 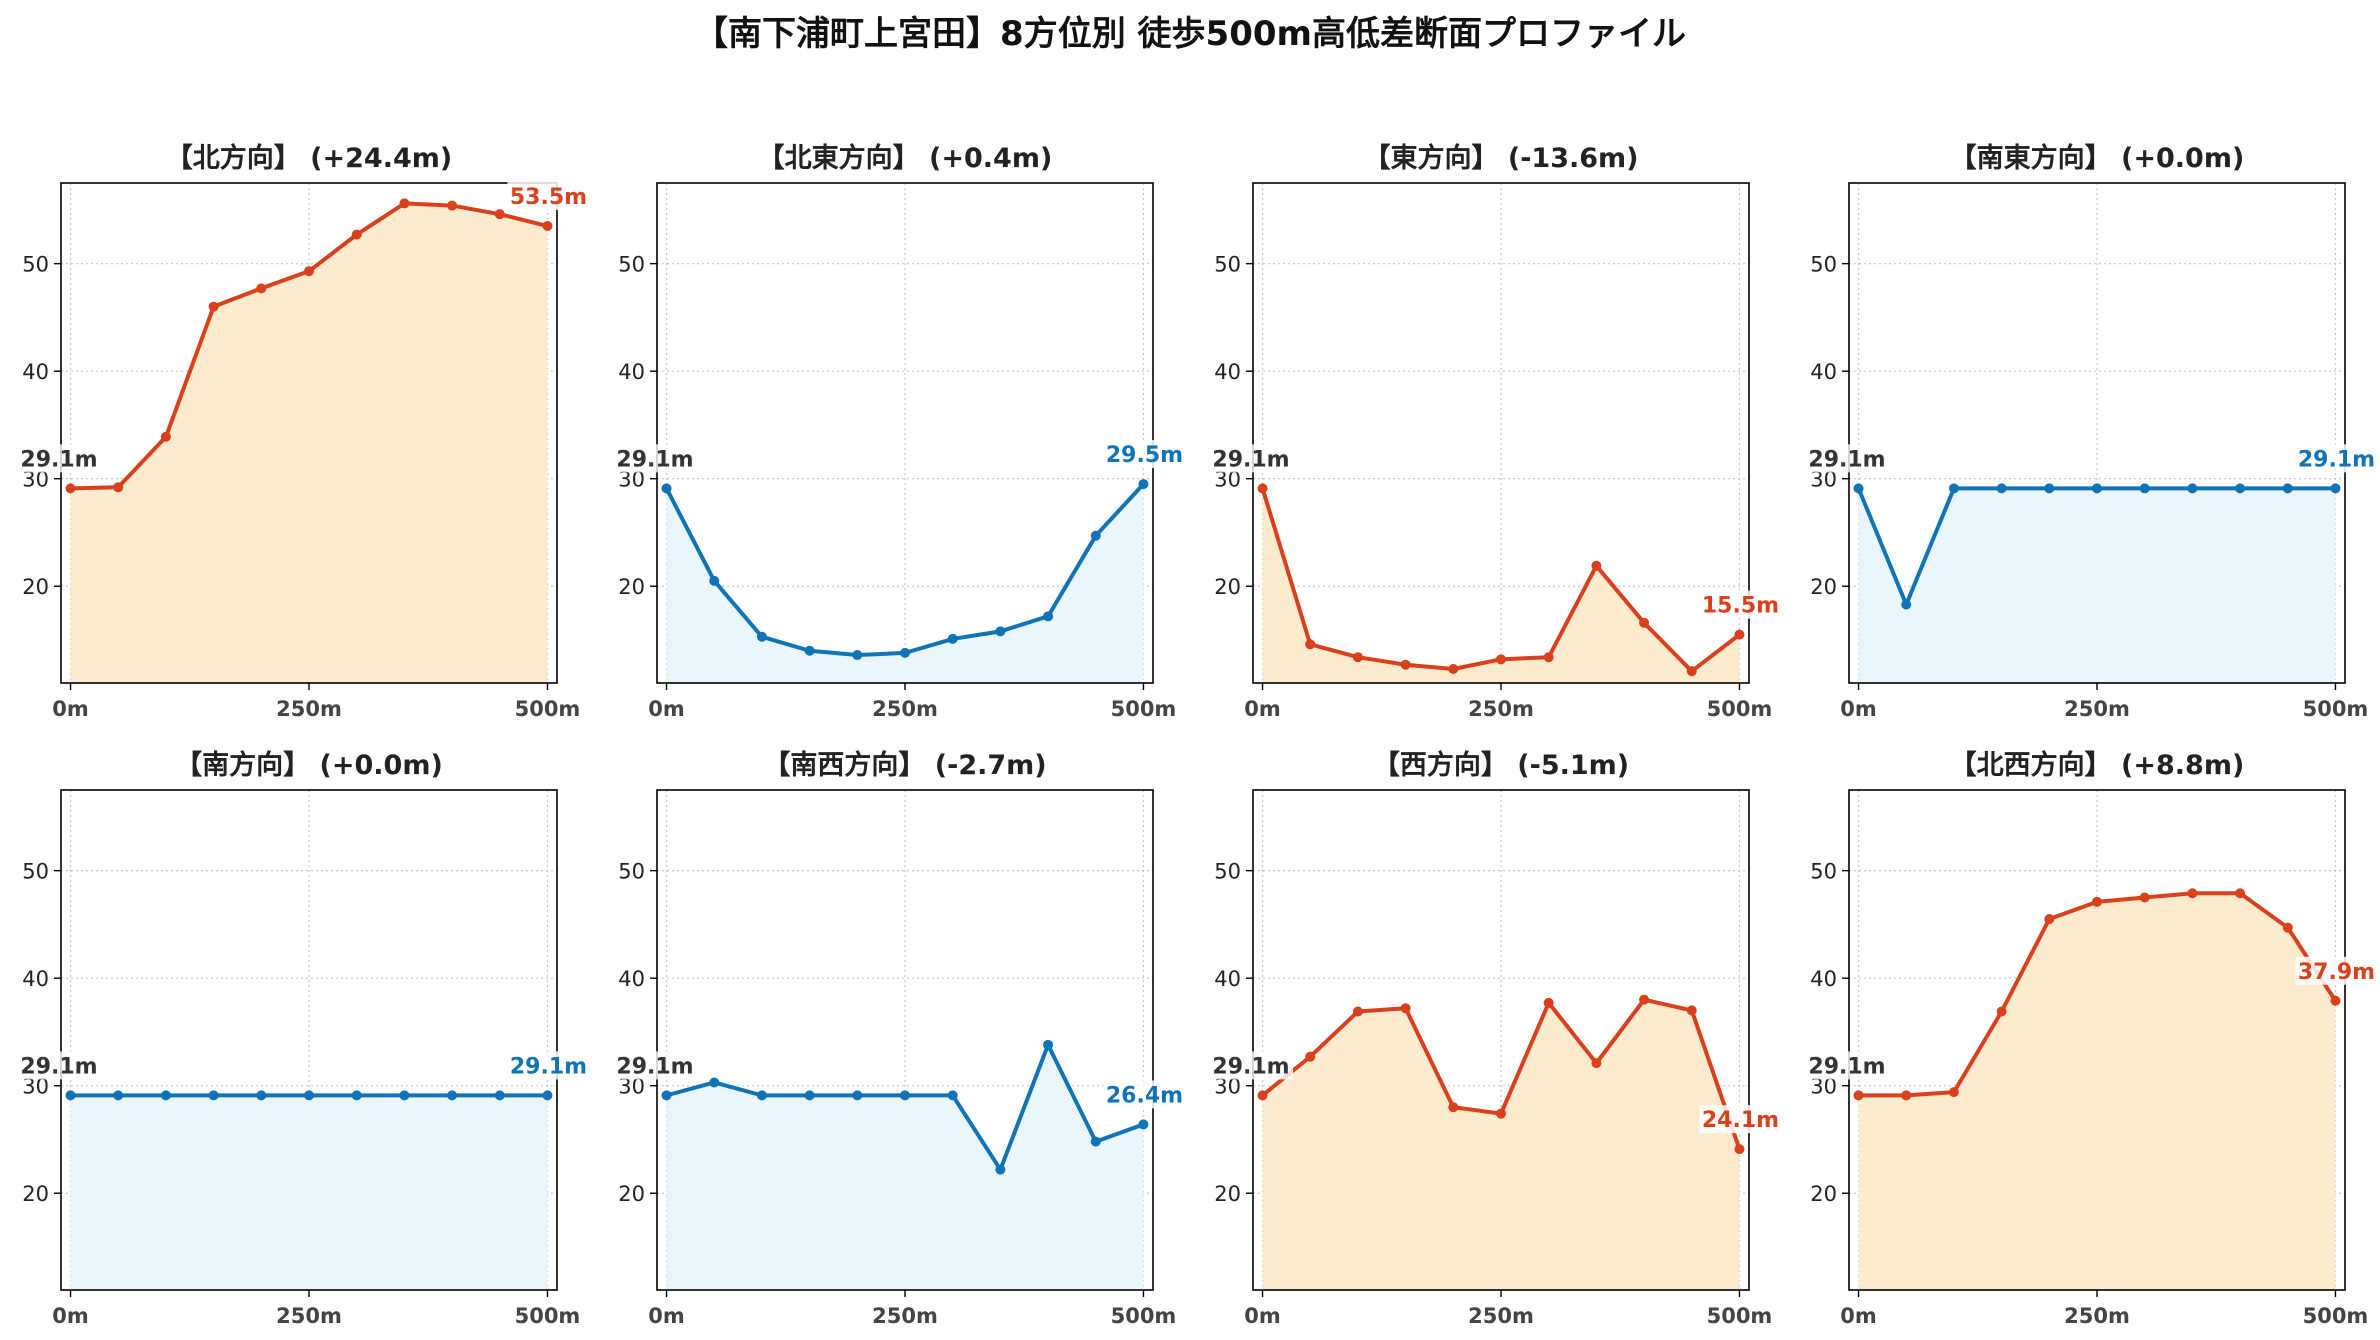 I want to click on end-label: 29.5m, so click(x=1144, y=455).